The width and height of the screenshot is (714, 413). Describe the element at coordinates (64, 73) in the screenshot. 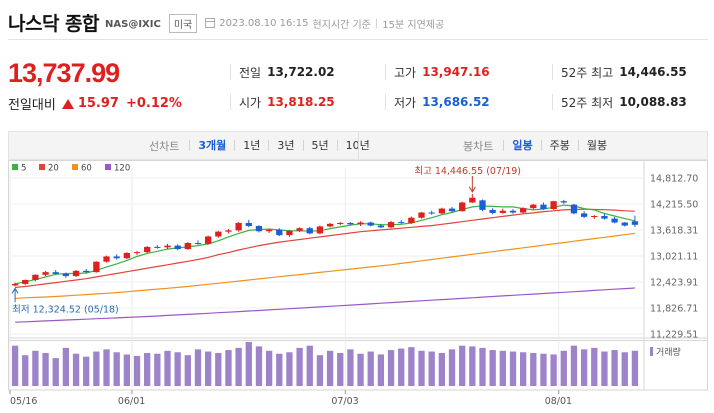

I see `current-price: 13,737.99` at that location.